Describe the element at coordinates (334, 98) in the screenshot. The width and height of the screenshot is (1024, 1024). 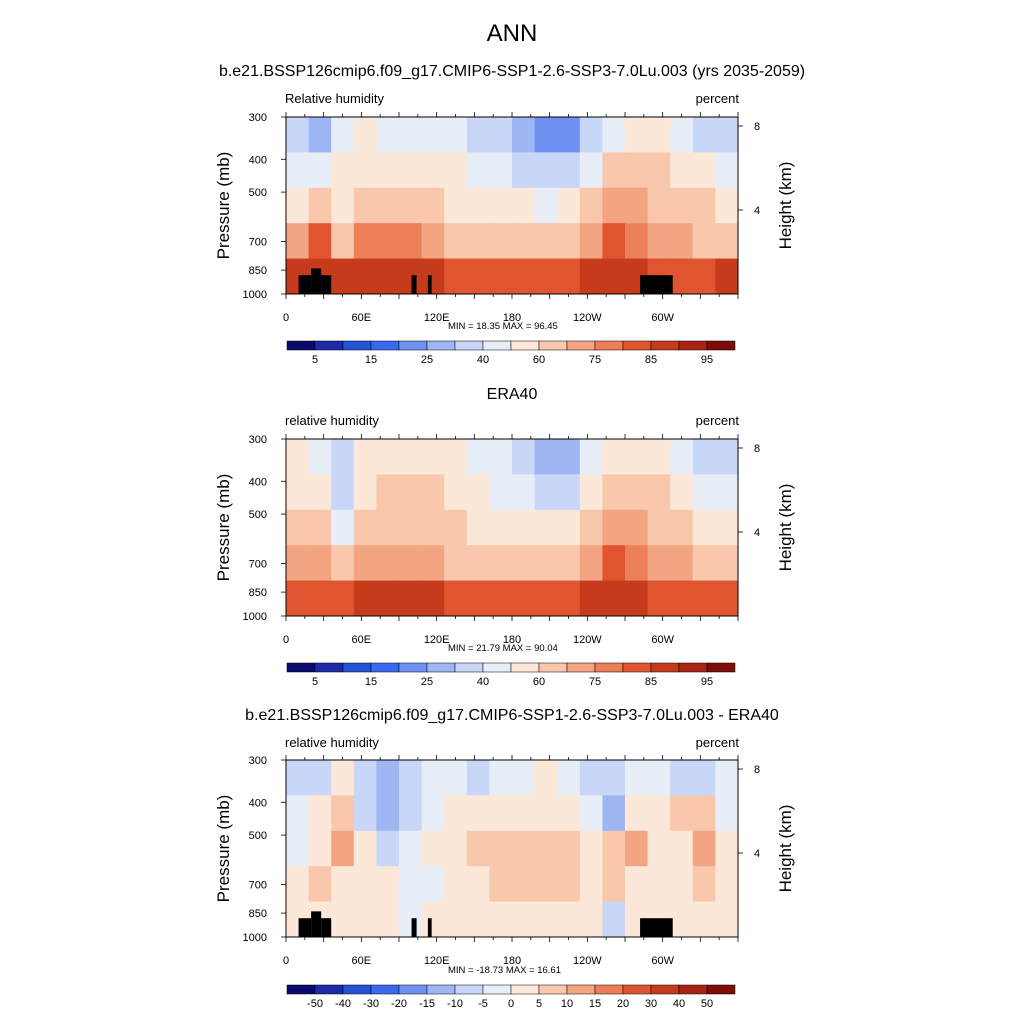
I see `panel-1-variable-label: Relative humidity` at that location.